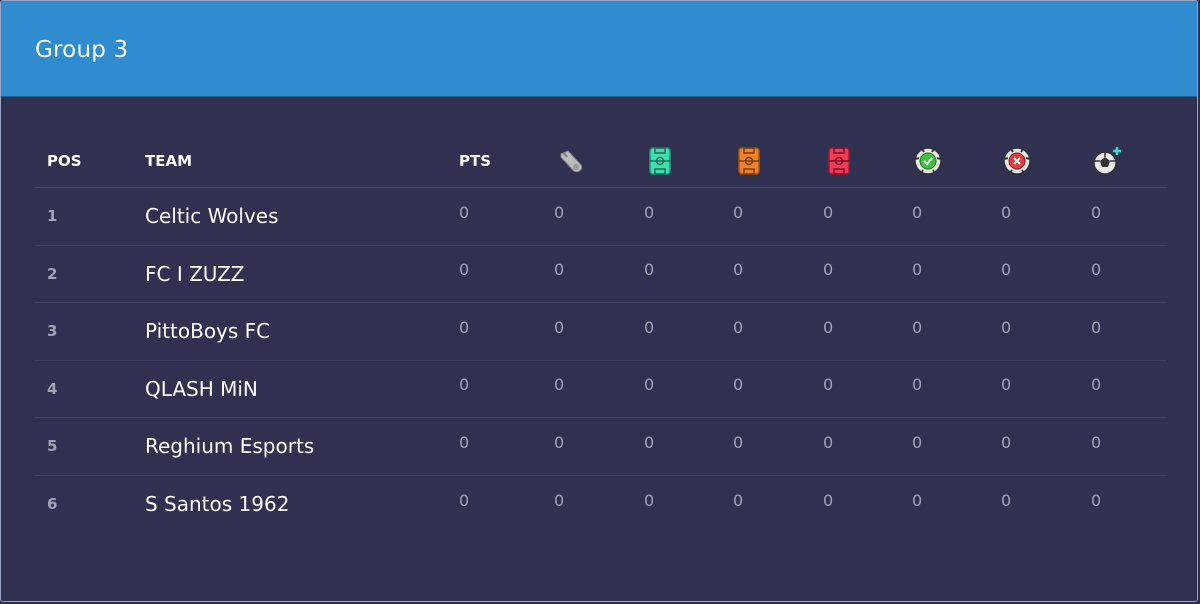  Describe the element at coordinates (212, 216) in the screenshot. I see `team-name: Celtic Wolves` at that location.